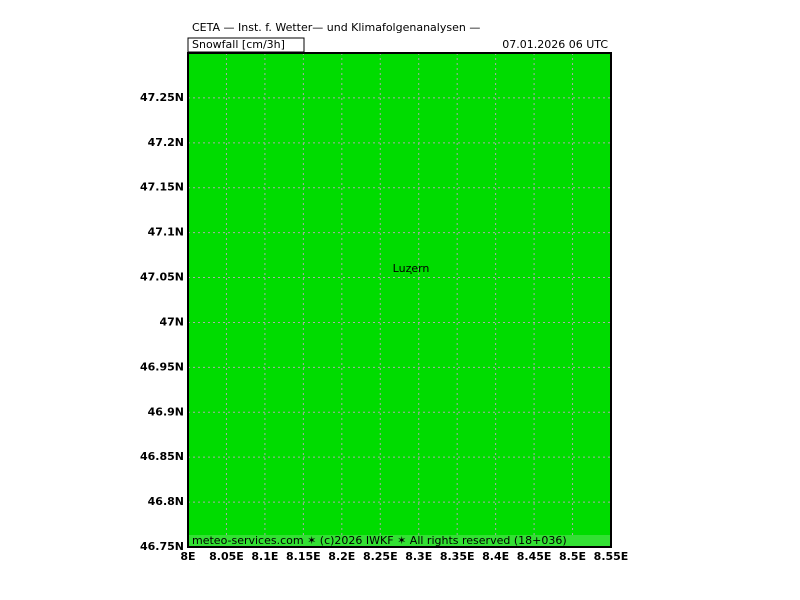  Describe the element at coordinates (166, 501) in the screenshot. I see `y-tick-label: 46.8N` at that location.